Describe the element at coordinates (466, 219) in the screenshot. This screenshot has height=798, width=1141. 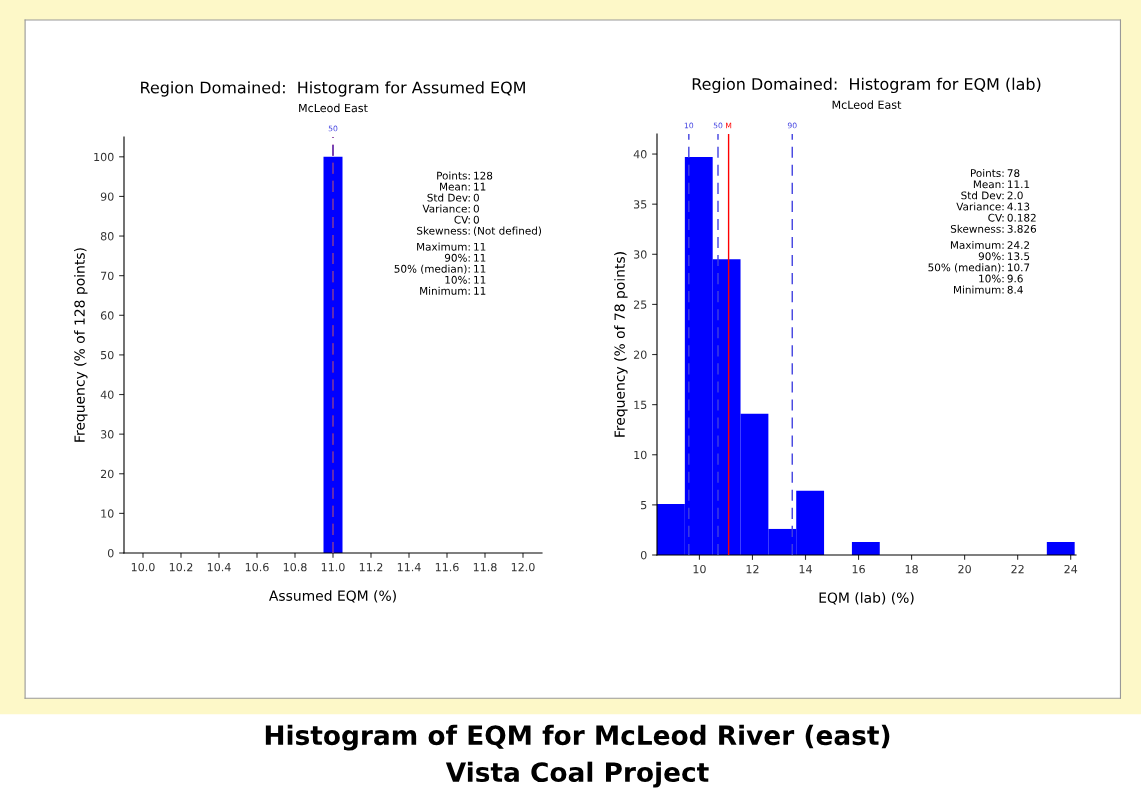
I see `annotation: CV: 0` at that location.